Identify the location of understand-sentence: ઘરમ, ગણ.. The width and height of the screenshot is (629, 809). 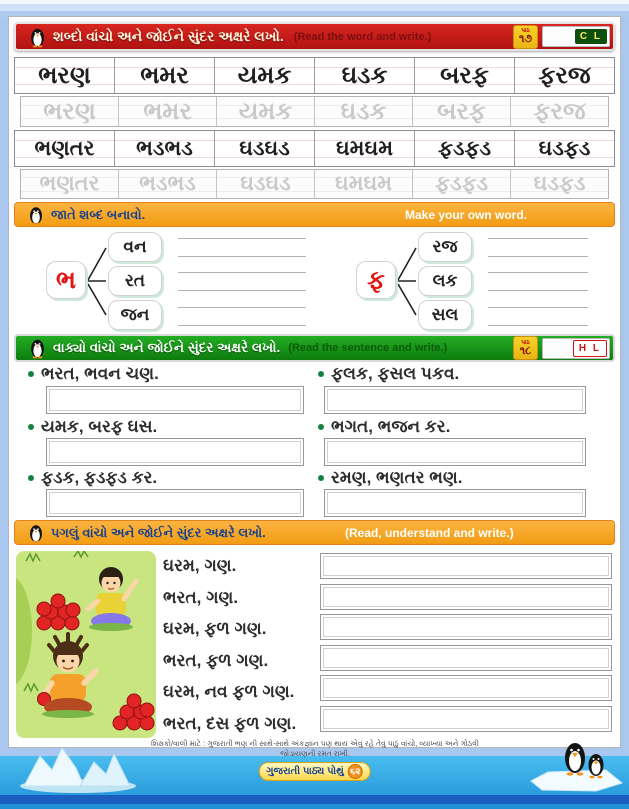
(200, 565).